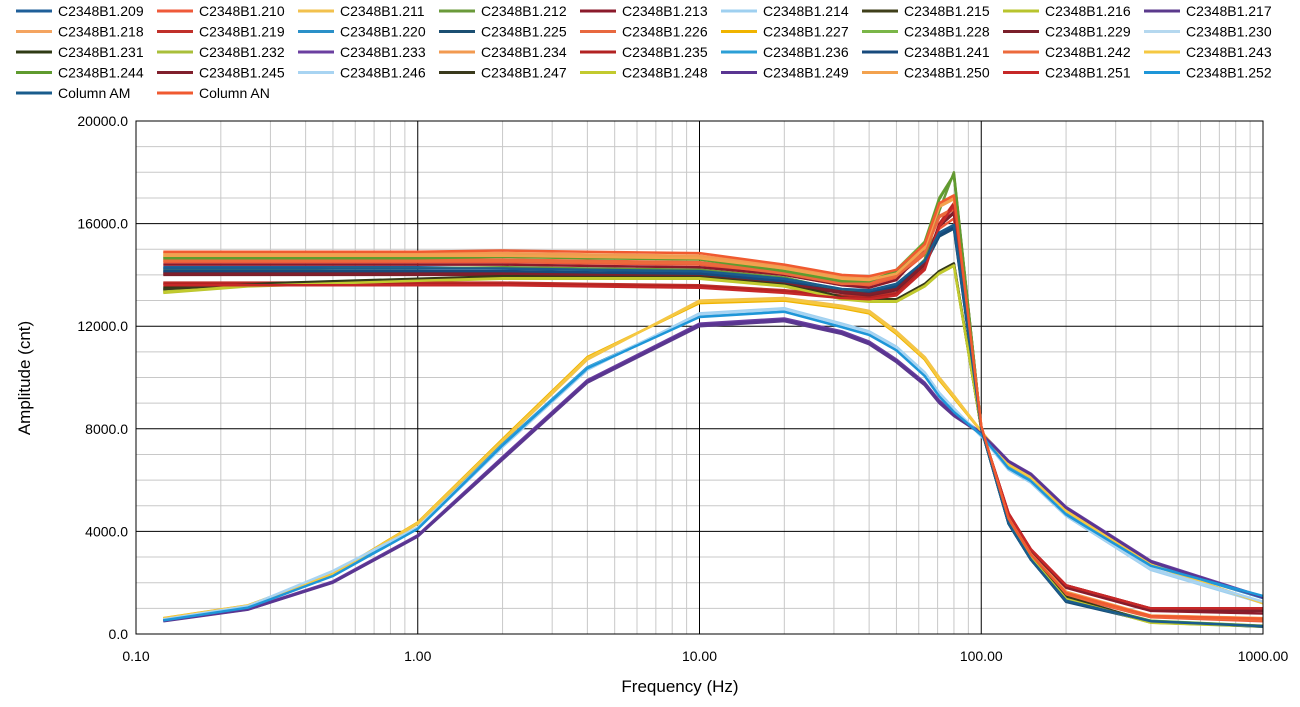 This screenshot has width=1300, height=707. Describe the element at coordinates (417, 656) in the screenshot. I see `x-tick-label: 1.00` at that location.